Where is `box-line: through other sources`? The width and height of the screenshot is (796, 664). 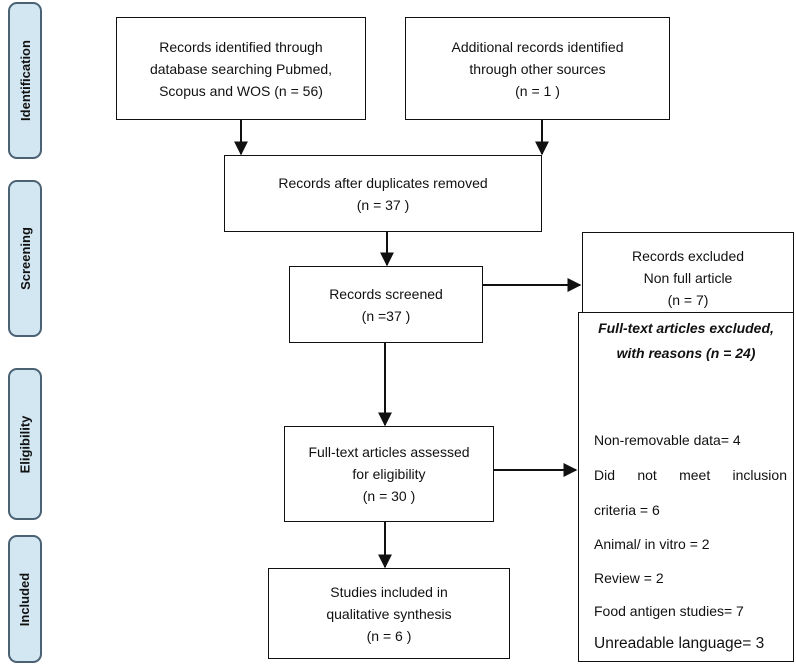 box-line: through other sources is located at coordinates (537, 68).